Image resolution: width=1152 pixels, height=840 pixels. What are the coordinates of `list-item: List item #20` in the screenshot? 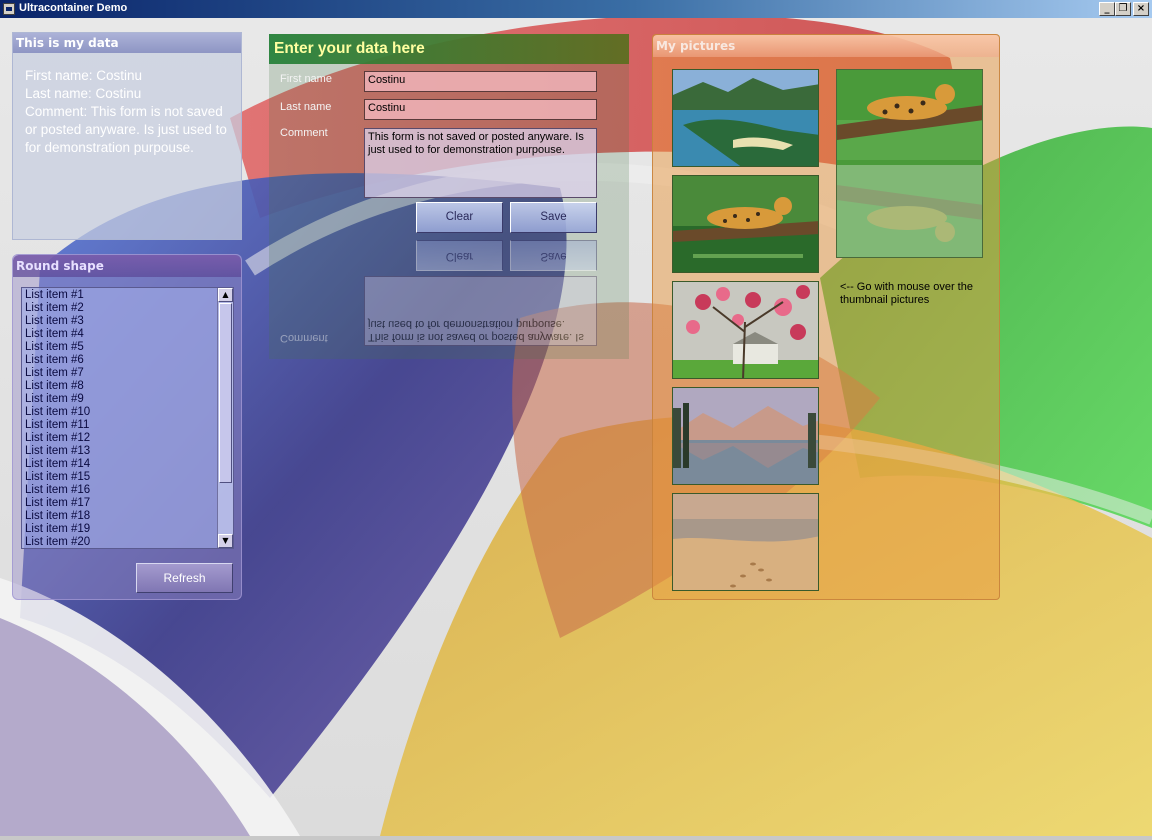 It's located at (58, 542).